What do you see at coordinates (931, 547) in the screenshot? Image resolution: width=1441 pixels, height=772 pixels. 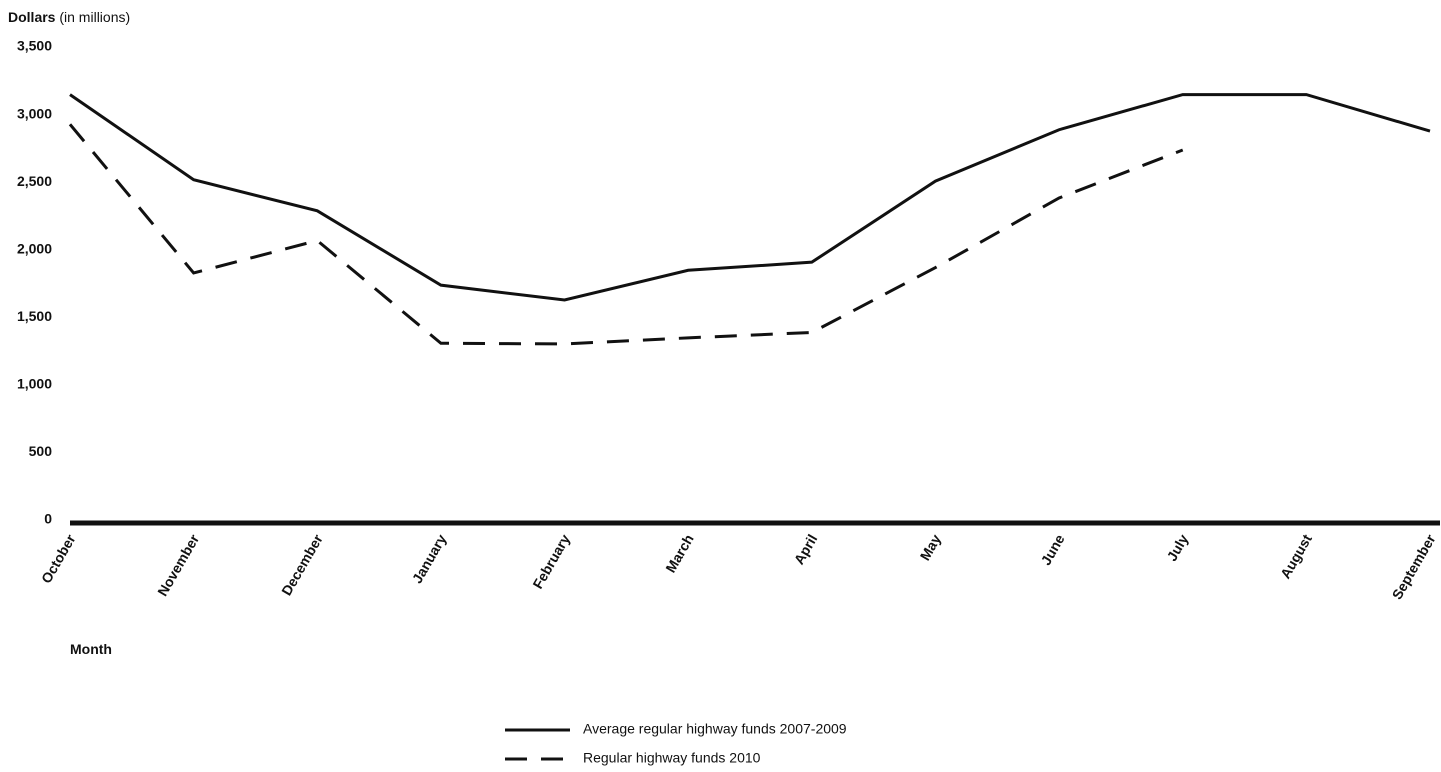 I see `x-tick-label: May` at bounding box center [931, 547].